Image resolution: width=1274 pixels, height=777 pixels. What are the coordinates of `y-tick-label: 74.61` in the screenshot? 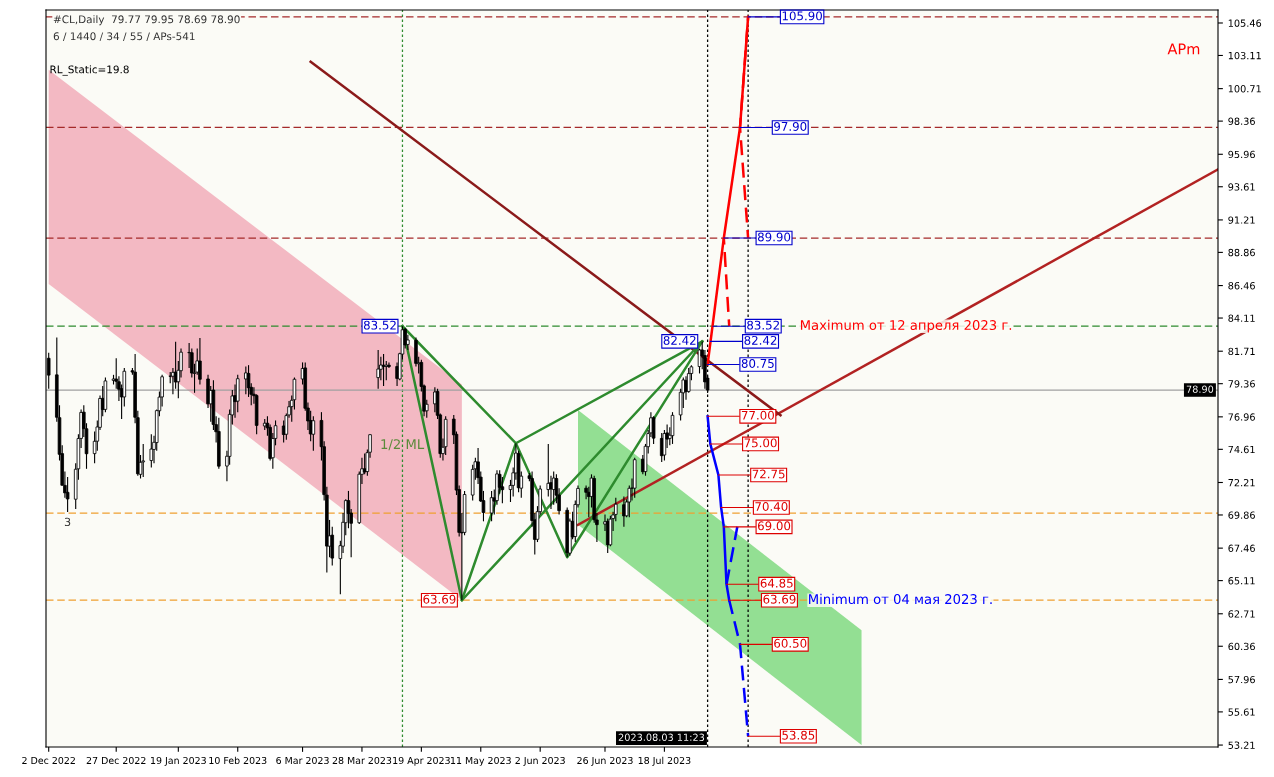 It's located at (1241, 449).